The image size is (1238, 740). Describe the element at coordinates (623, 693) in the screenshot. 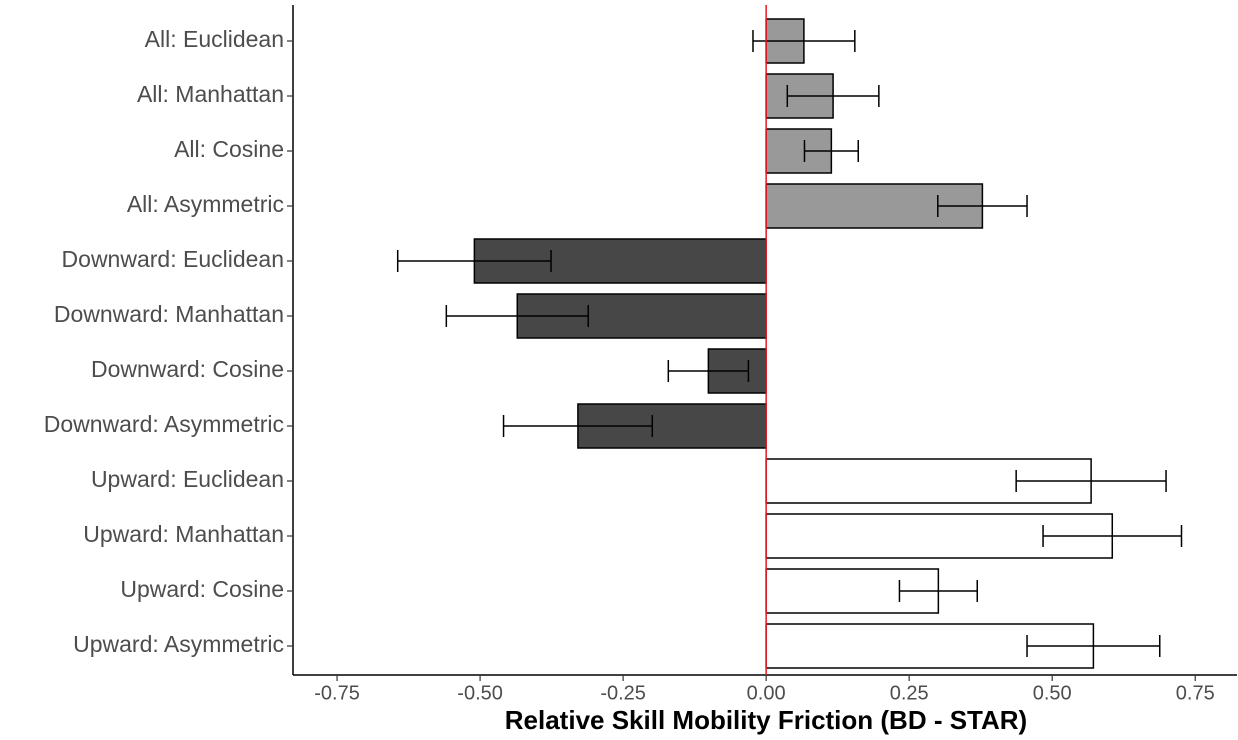

I see `x-tick-label: -0.25` at that location.